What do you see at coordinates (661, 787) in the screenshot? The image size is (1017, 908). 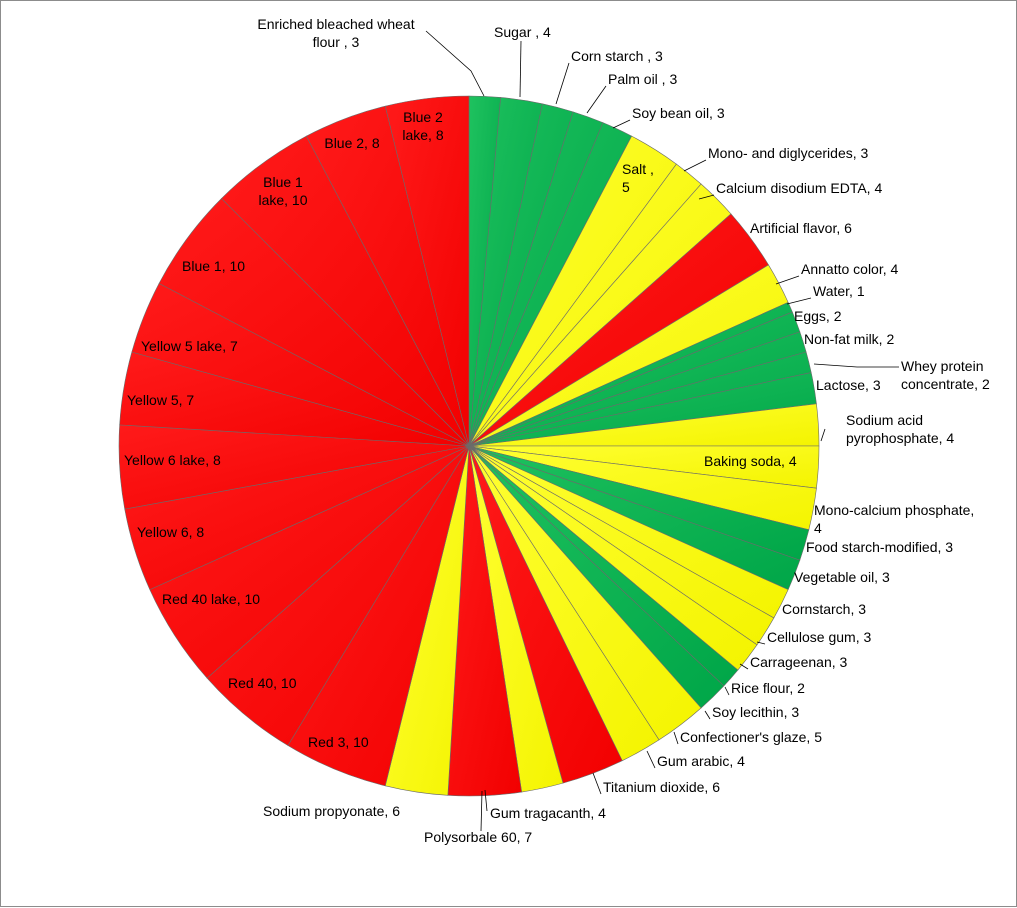 I see `slice-label: Titanium dioxide, 6` at bounding box center [661, 787].